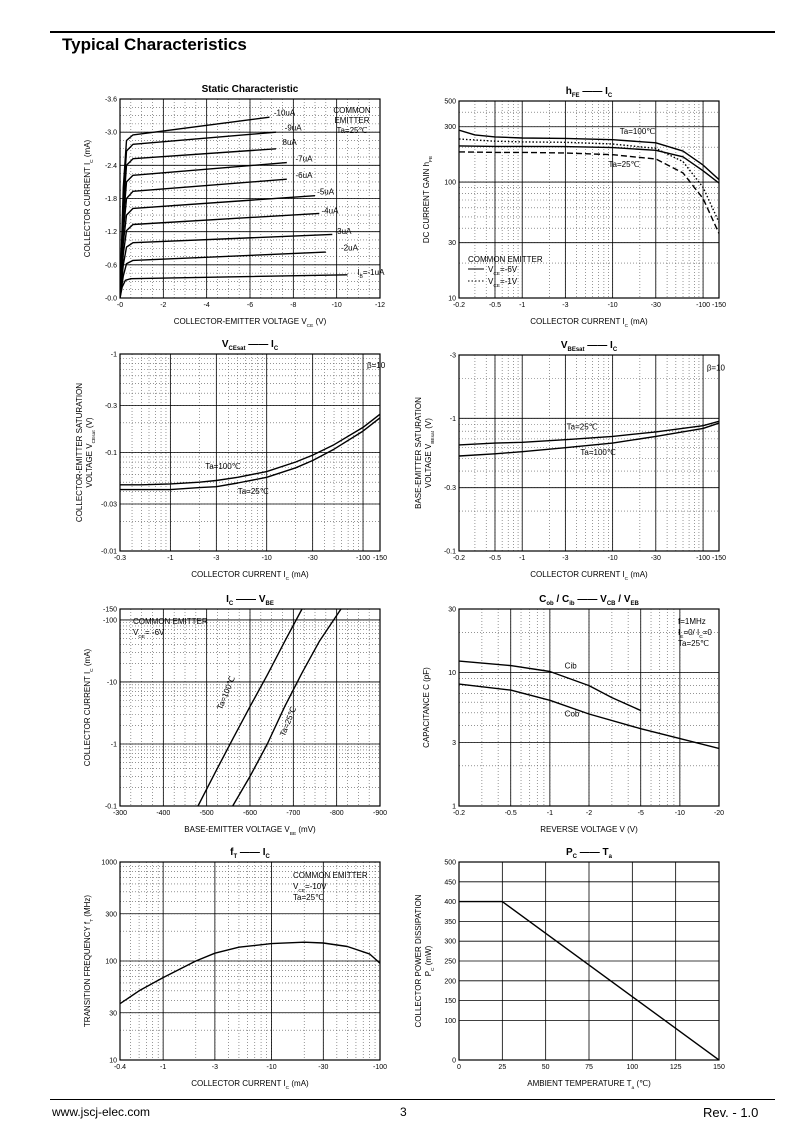  I want to click on chart-title: hFE —— IC, so click(589, 92).